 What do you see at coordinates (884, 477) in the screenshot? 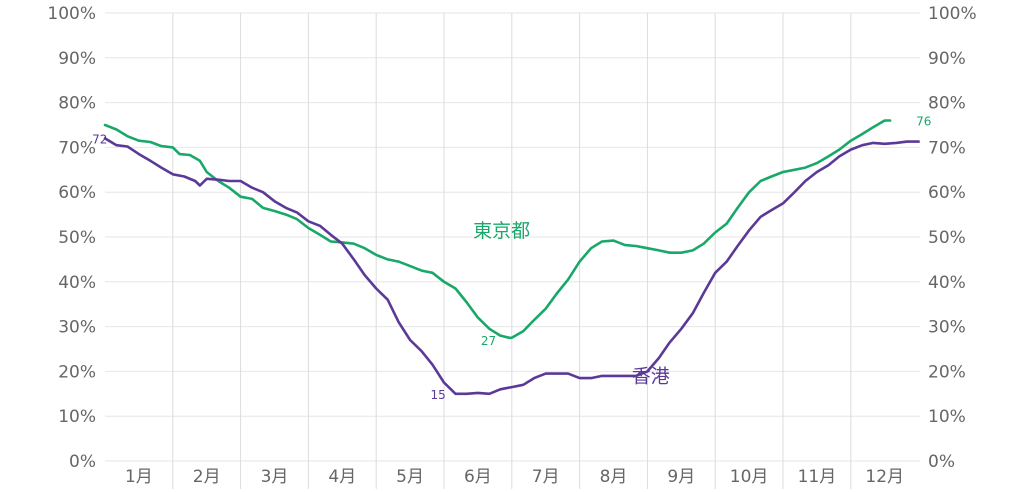
I see `x-tick-label: 12月` at bounding box center [884, 477].